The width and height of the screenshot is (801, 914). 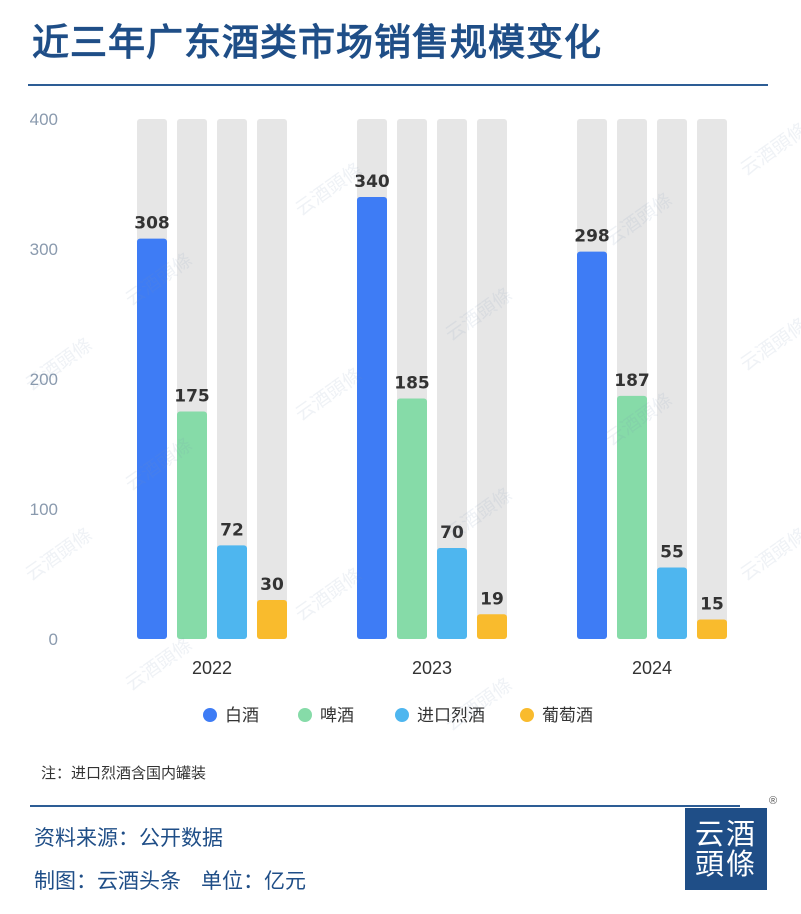 What do you see at coordinates (725, 864) in the screenshot?
I see `logo-line-2: 頭條` at bounding box center [725, 864].